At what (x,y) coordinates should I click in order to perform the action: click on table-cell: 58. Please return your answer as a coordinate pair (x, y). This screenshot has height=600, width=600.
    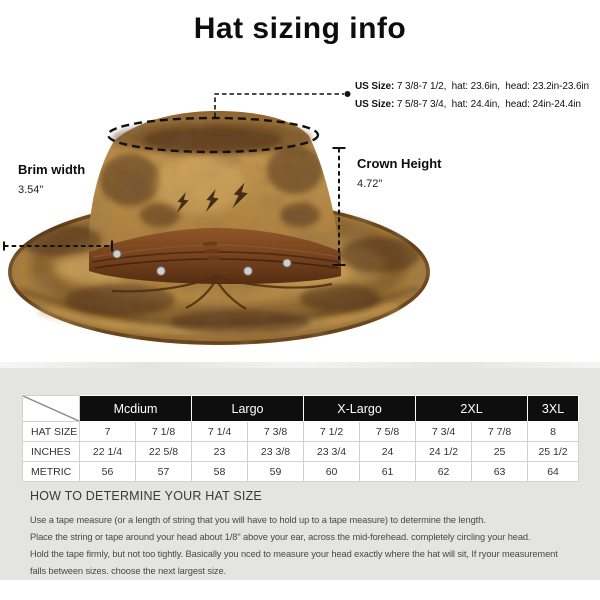
    Looking at the image, I should click on (220, 471).